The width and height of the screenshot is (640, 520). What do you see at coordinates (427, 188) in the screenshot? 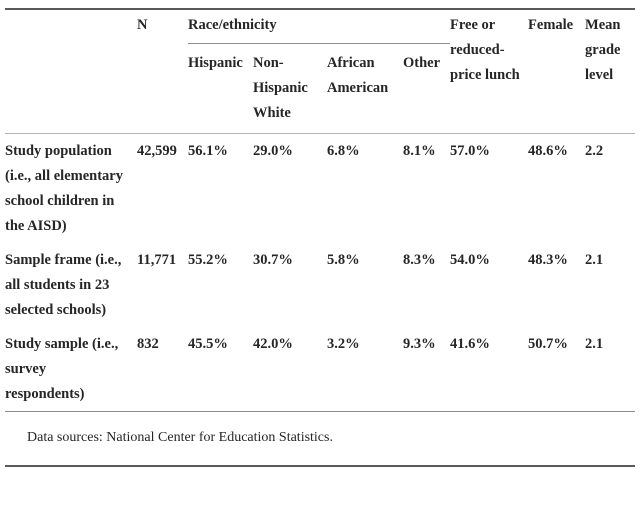
I see `cell-other: 8.1%` at bounding box center [427, 188].